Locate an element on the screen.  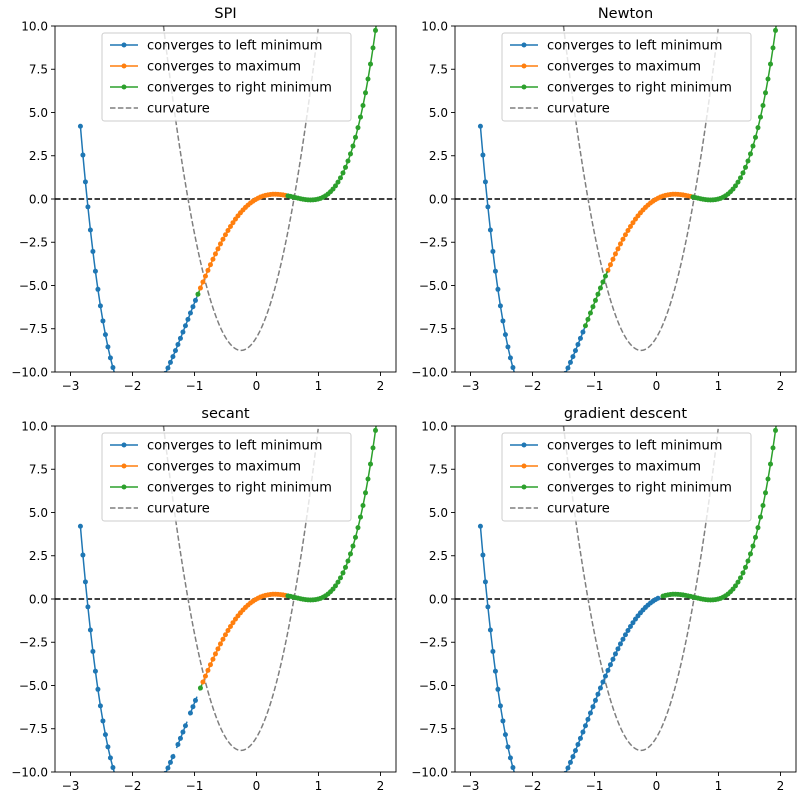
series-line is located at coordinates (570, 649).